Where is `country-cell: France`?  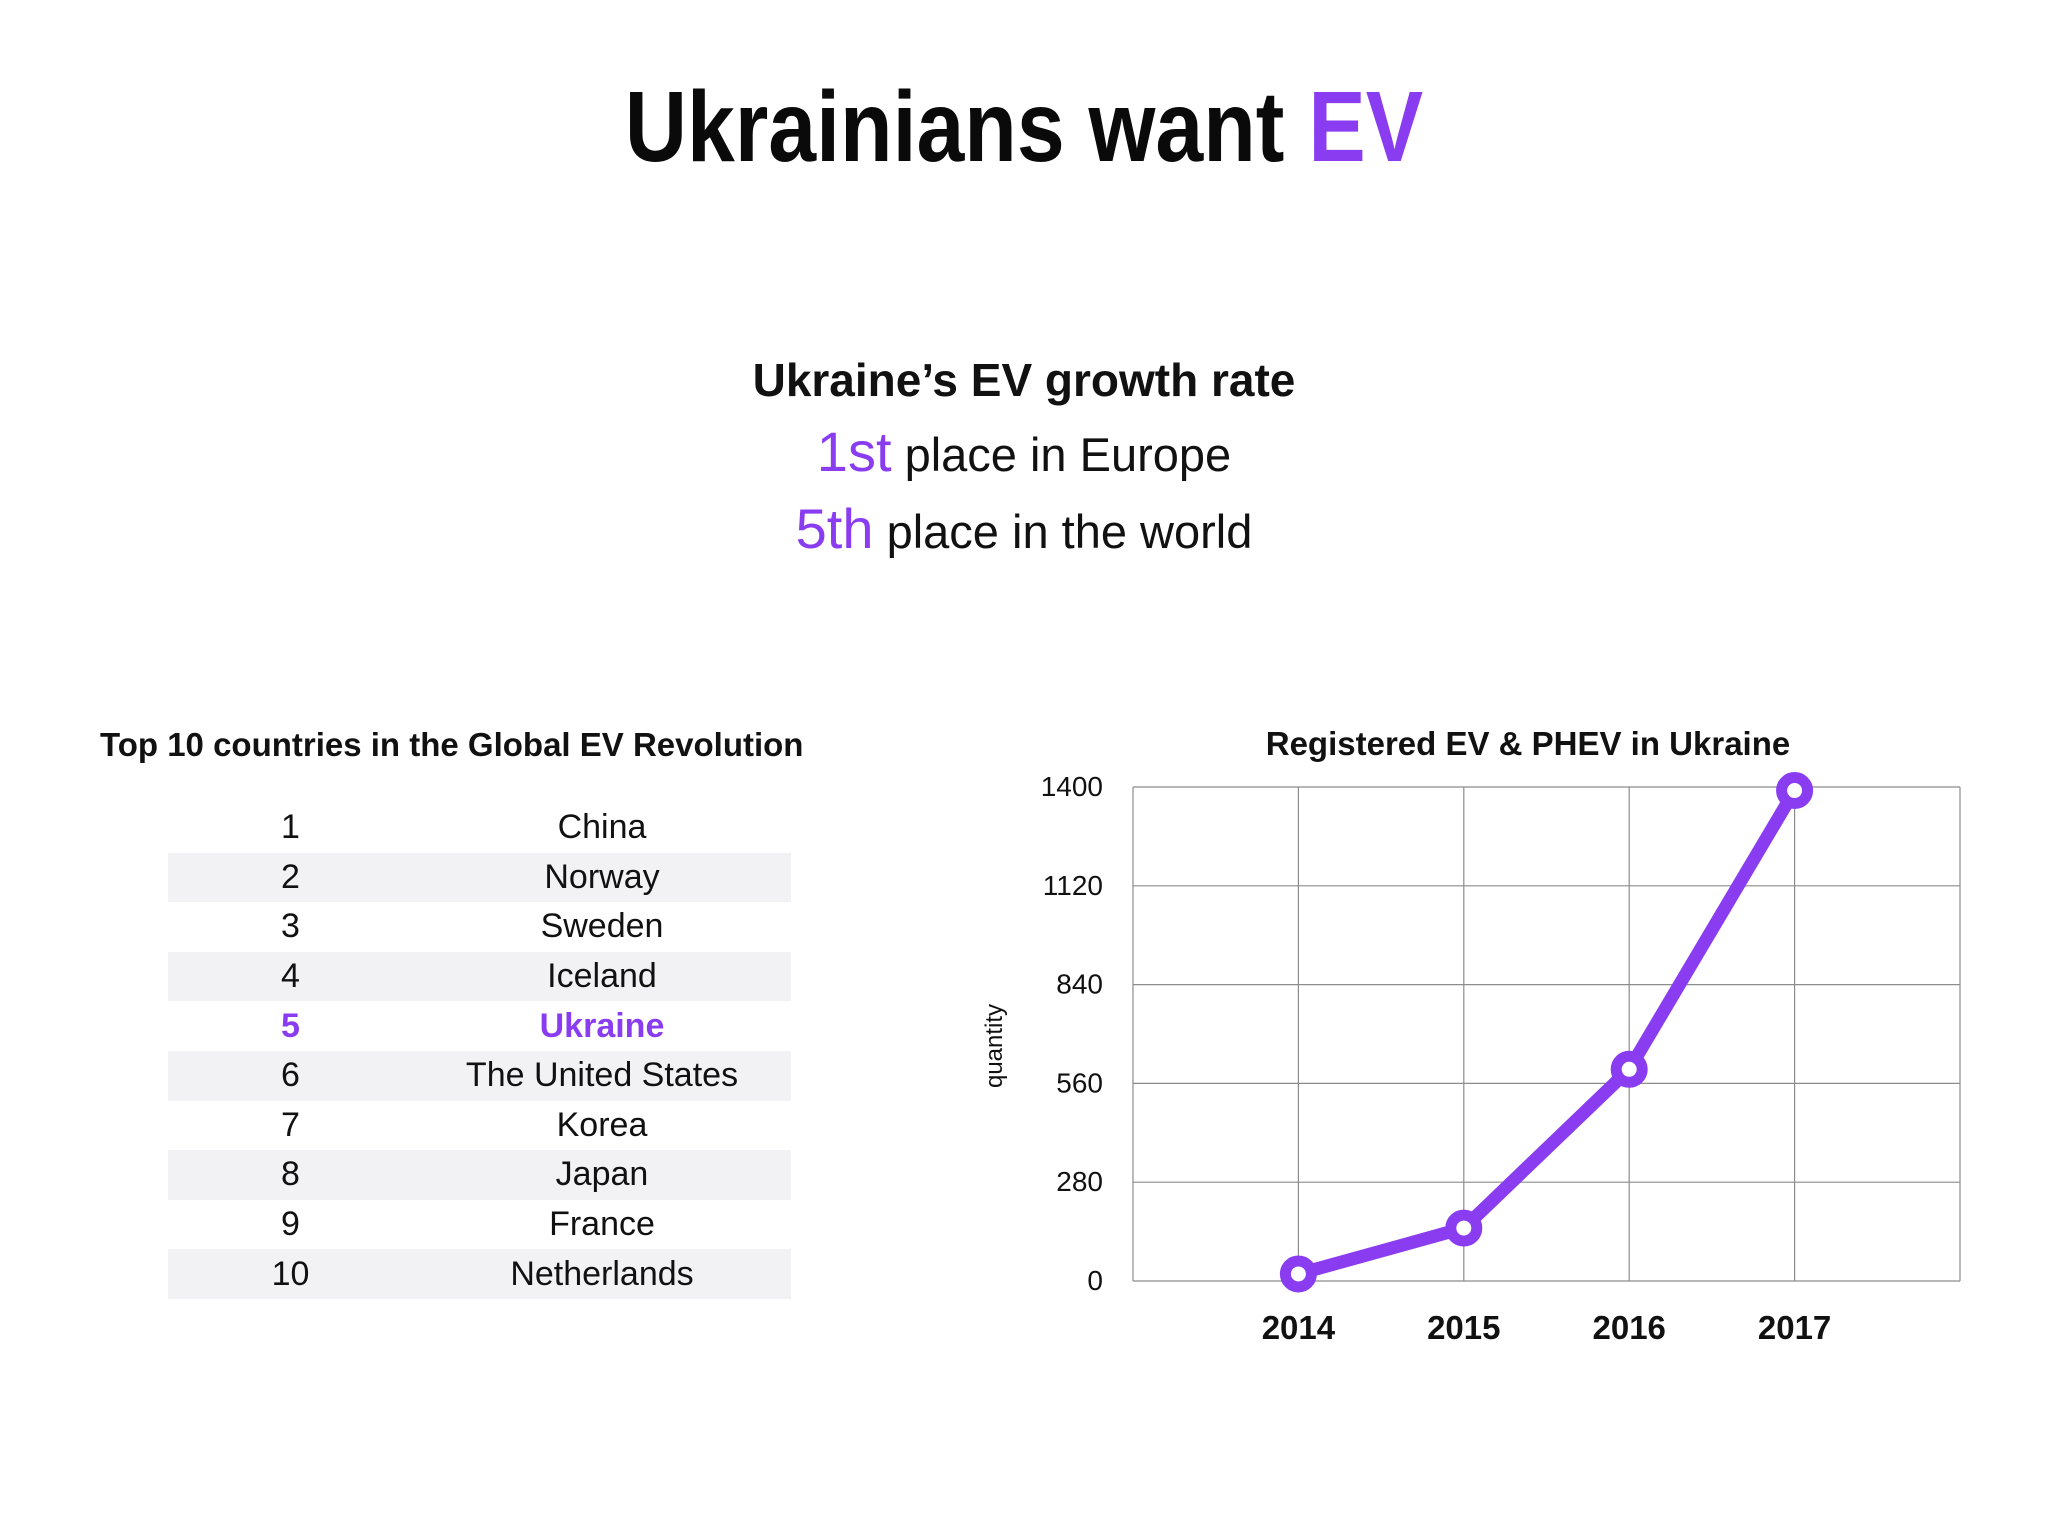
country-cell: France is located at coordinates (602, 1224).